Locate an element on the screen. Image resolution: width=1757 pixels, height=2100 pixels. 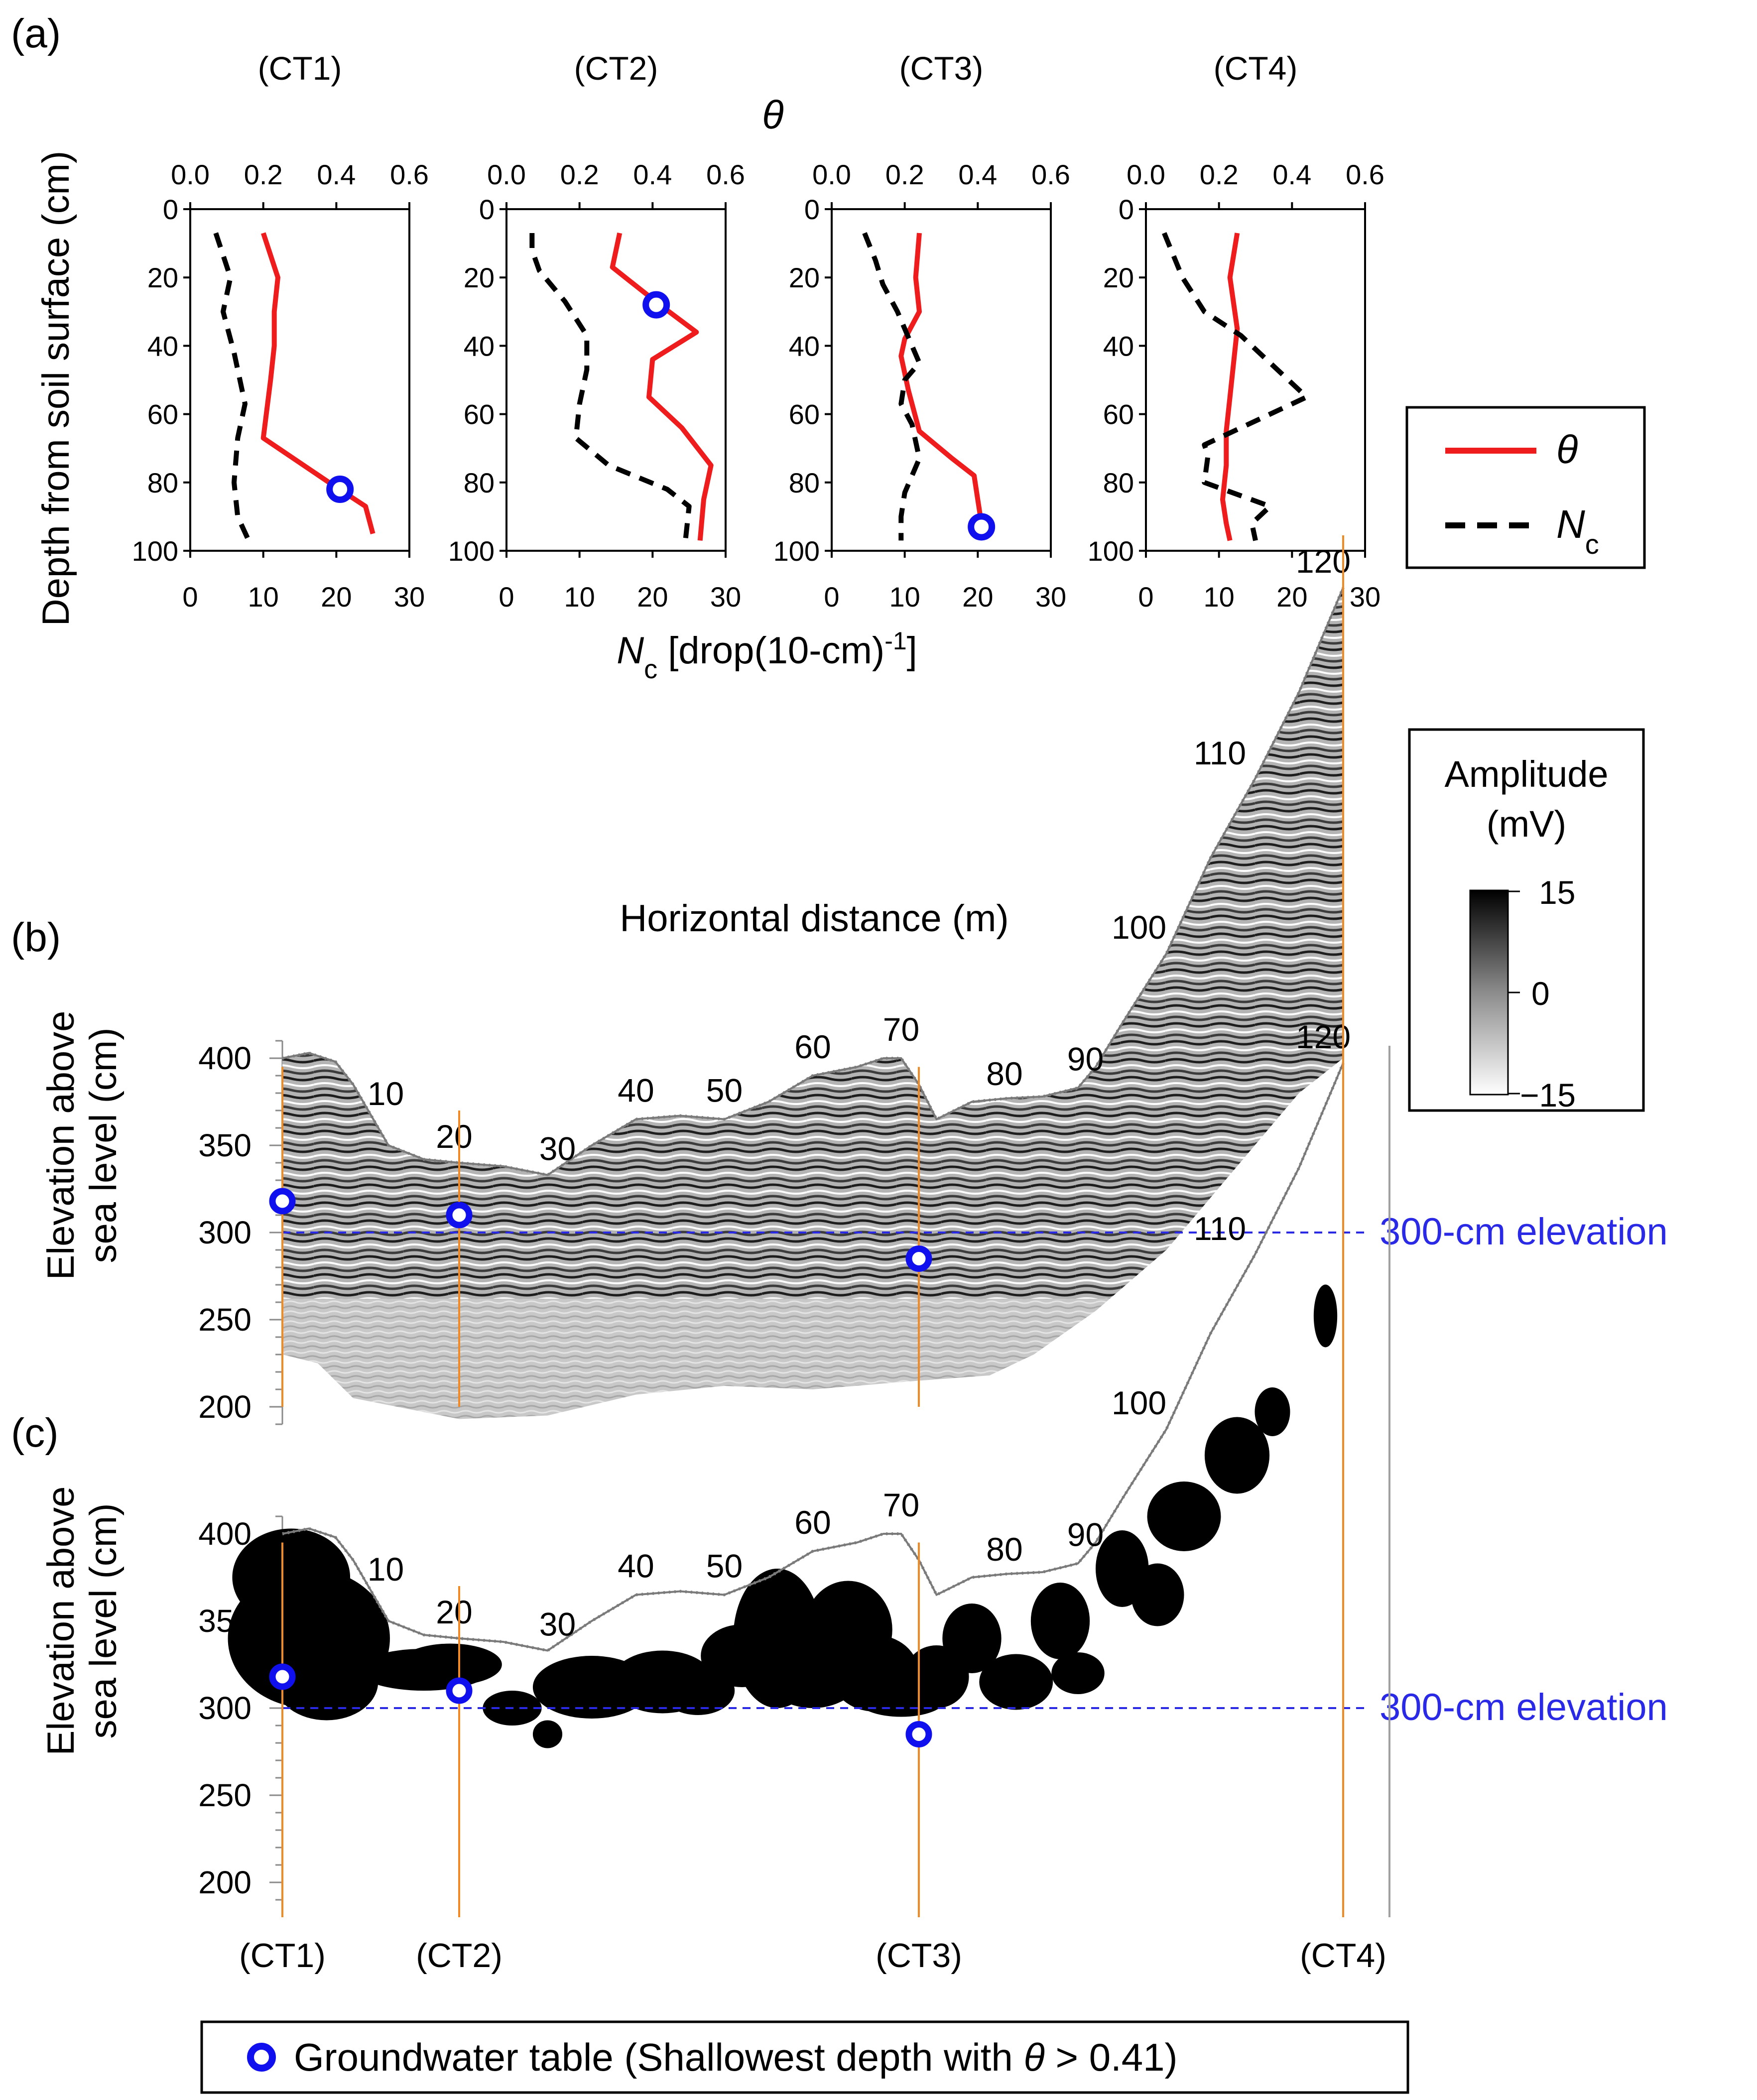
station-label: (CT2) is located at coordinates (459, 1956).